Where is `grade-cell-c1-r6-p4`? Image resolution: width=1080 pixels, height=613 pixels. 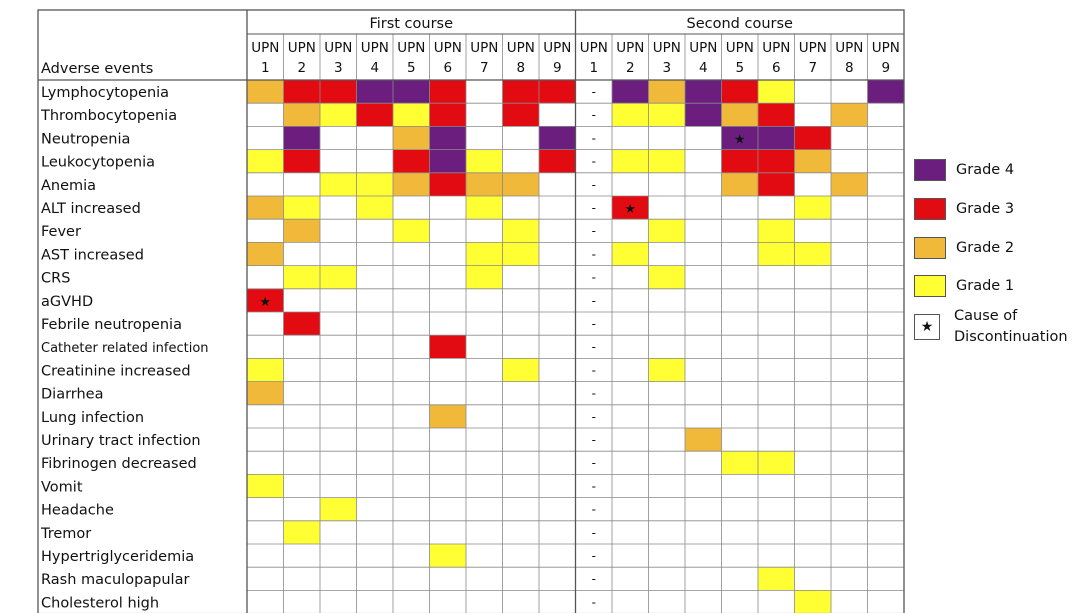
grade-cell-c1-r6-p4 is located at coordinates (374, 208).